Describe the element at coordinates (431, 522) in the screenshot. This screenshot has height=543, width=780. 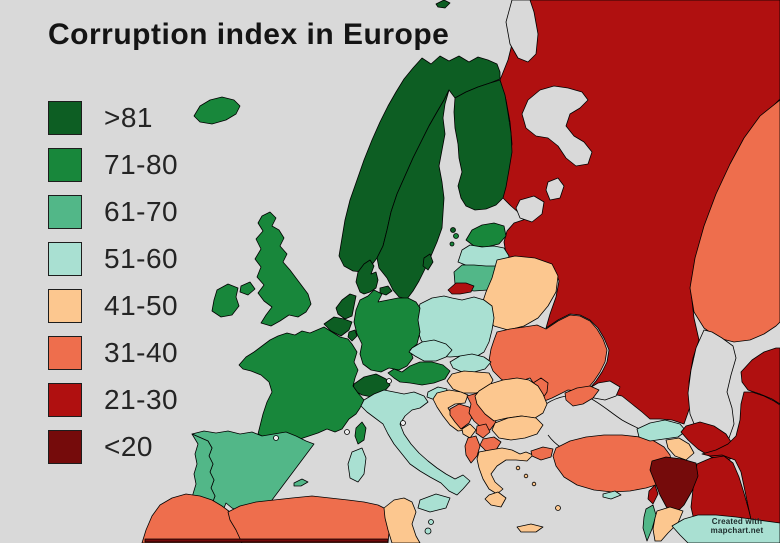
I see `country-malta` at that location.